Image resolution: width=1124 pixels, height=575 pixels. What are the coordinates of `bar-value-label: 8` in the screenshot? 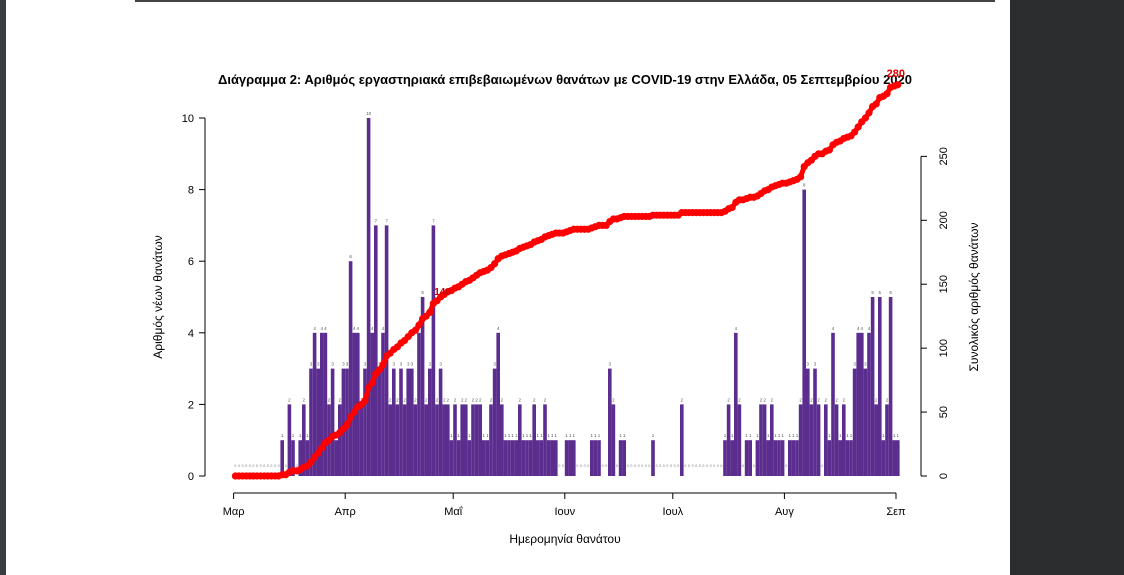 It's located at (804, 185).